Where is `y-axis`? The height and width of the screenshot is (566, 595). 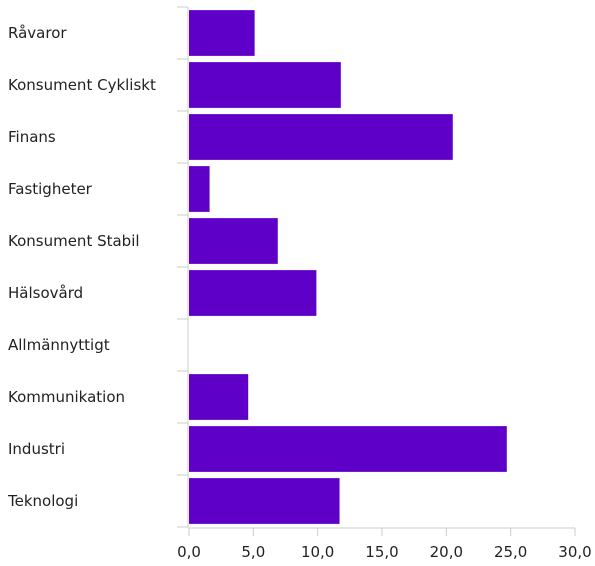
y-axis is located at coordinates (183, 267).